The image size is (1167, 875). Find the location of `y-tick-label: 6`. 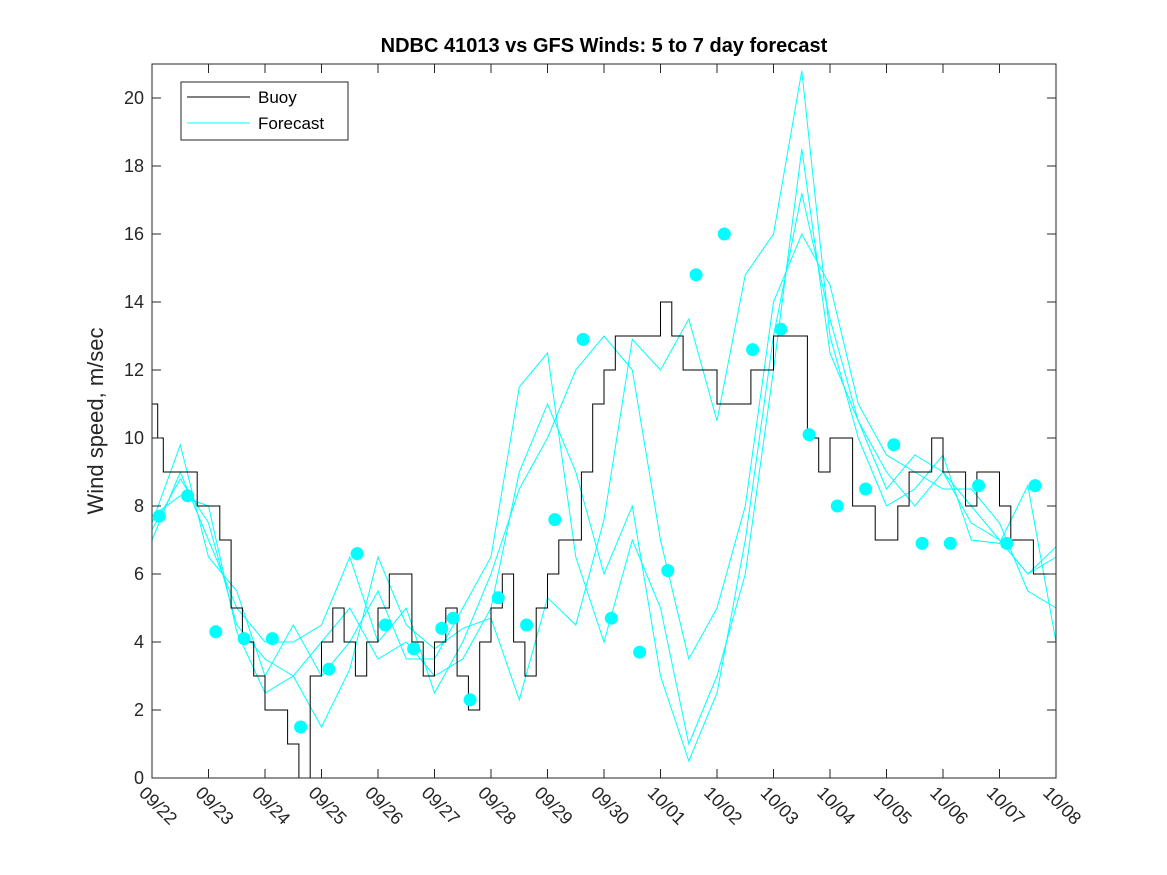

y-tick-label: 6 is located at coordinates (139, 574).